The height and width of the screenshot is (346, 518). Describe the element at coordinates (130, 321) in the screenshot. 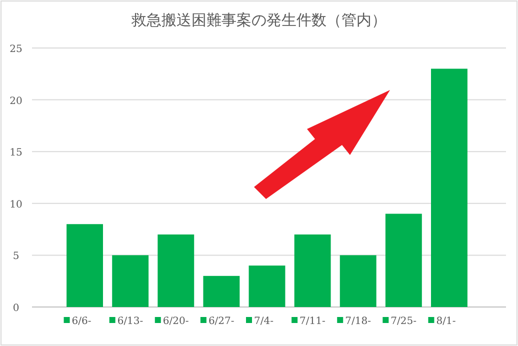

I see `x-tick-label: 6/13-` at that location.